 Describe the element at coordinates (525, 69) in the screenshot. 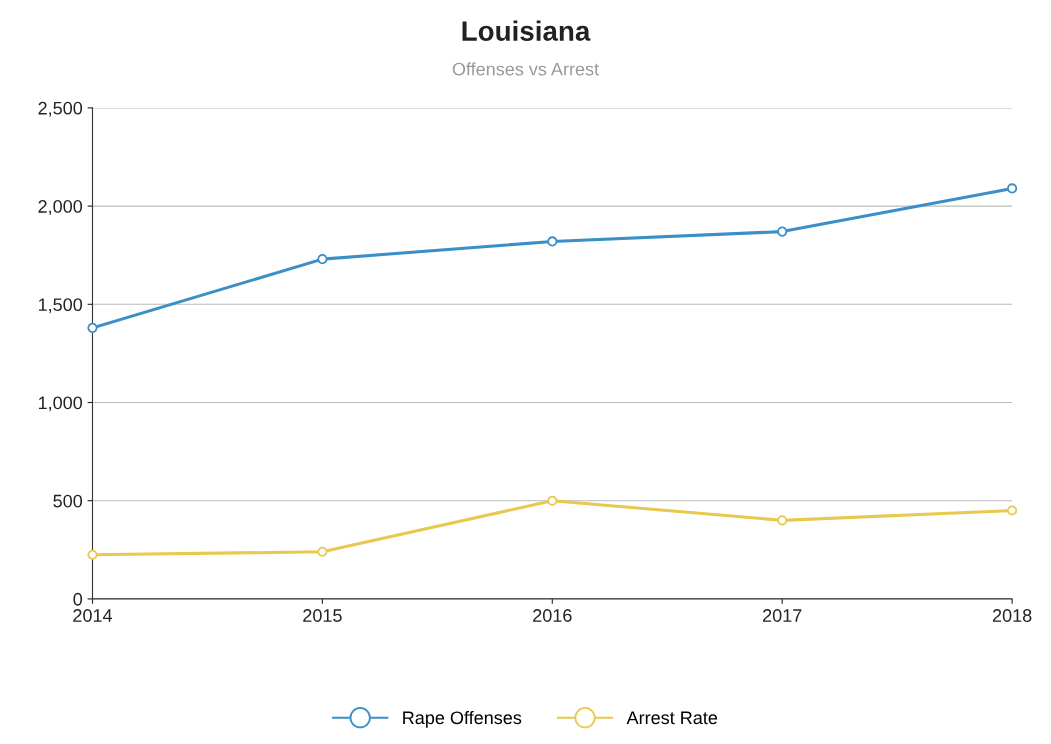

I see `chart-subtitle: Offenses vs Arrest` at that location.